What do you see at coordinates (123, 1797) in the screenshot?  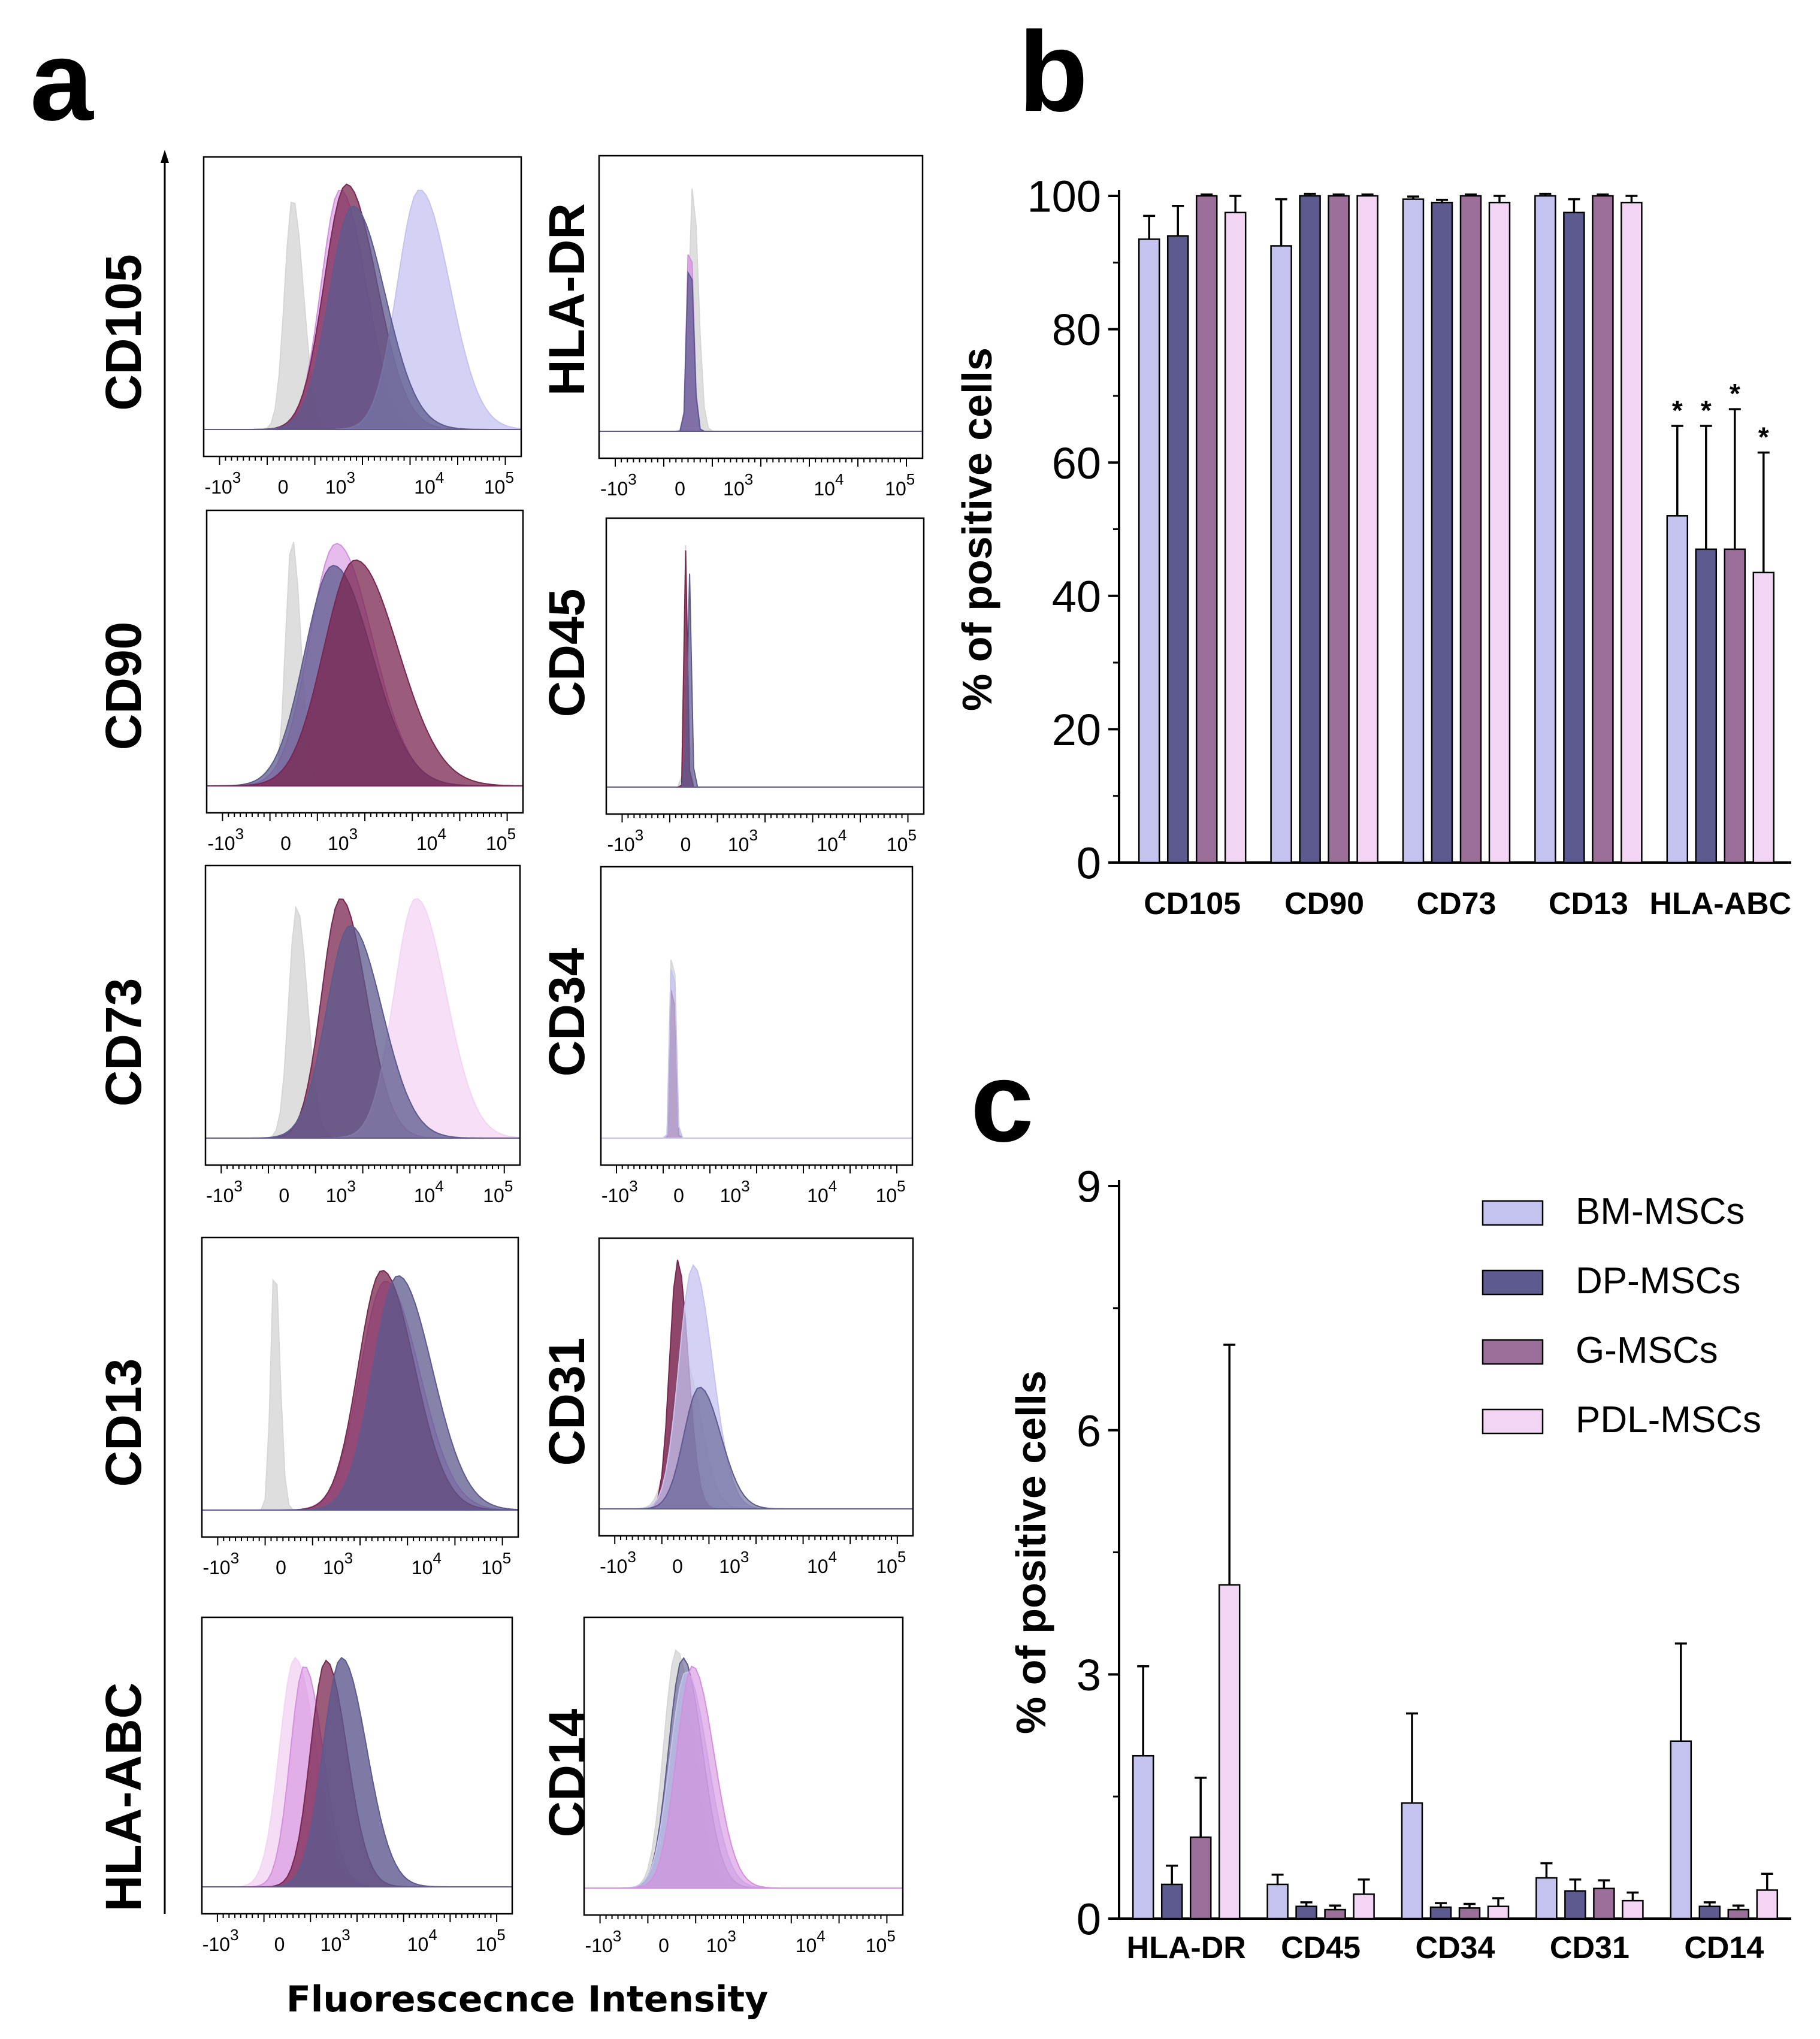 I see `marker-label-hla-abc: HLA-ABC` at bounding box center [123, 1797].